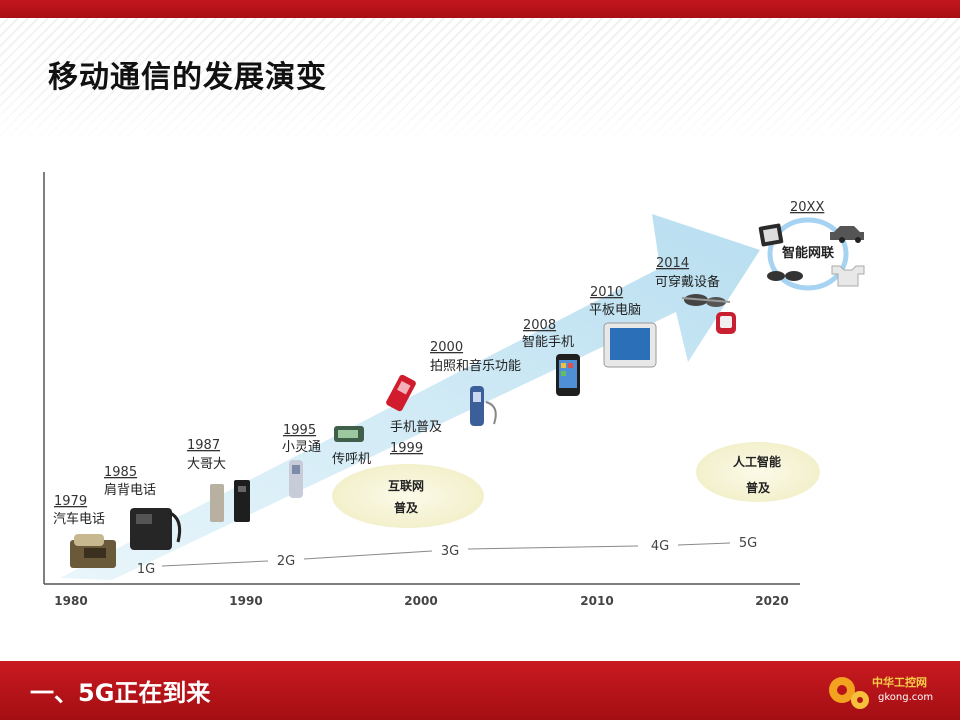 The image size is (960, 720). What do you see at coordinates (606, 292) in the screenshot?
I see `milestone-year-2010: 2010` at bounding box center [606, 292].